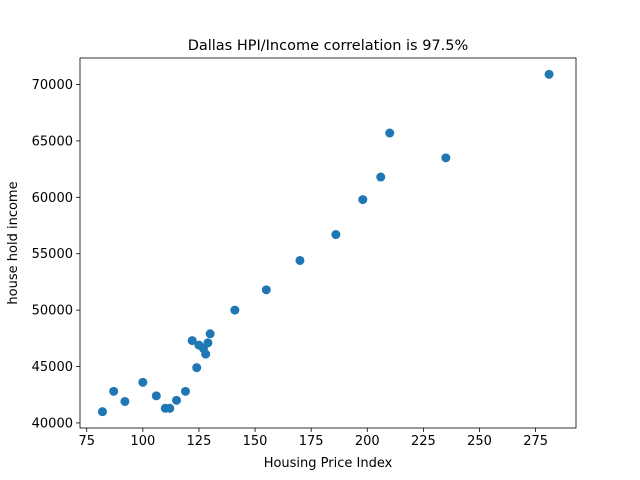 This screenshot has width=640, height=480. What do you see at coordinates (52, 85) in the screenshot?
I see `y-tick-label: 70000` at bounding box center [52, 85].